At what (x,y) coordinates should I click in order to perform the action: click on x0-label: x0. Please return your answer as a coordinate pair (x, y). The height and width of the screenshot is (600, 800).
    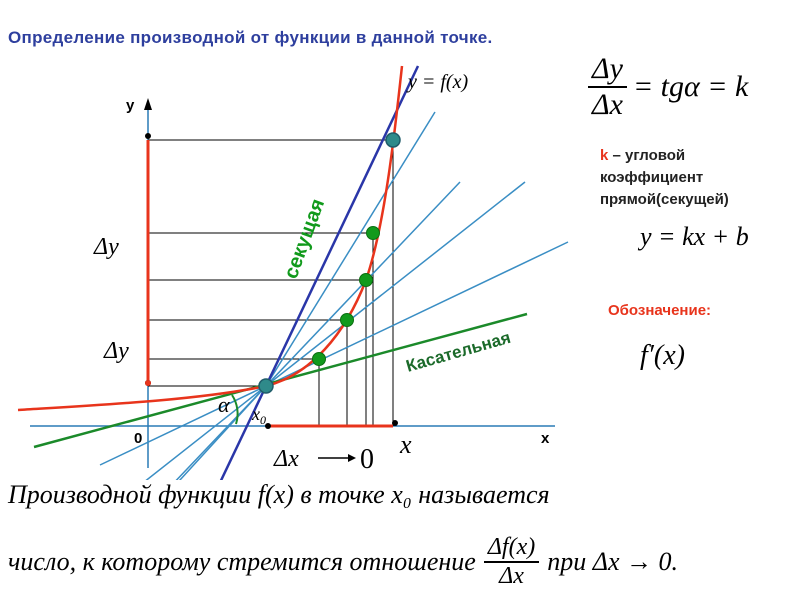
    Looking at the image, I should click on (258, 415).